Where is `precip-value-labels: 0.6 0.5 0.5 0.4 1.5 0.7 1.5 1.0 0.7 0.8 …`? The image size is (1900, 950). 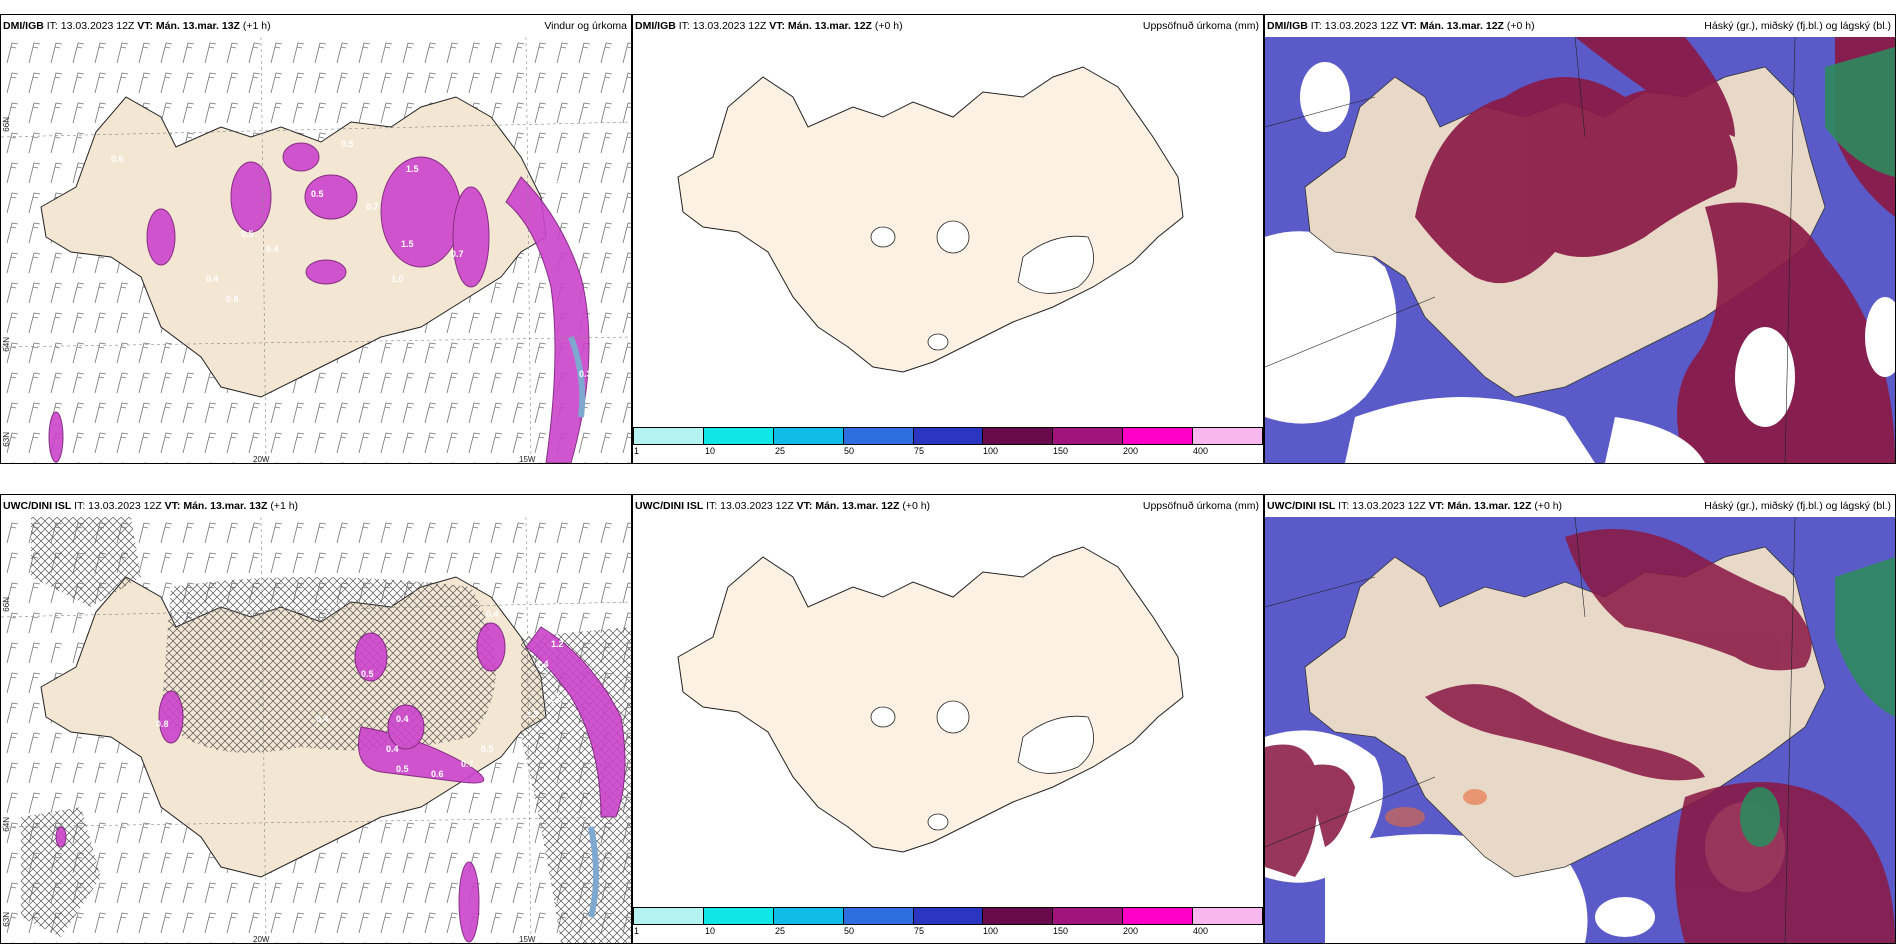 precip-value-labels: 0.6 0.5 0.5 0.4 1.5 0.7 1.5 1.0 0.7 0.8 … is located at coordinates (351, 259).